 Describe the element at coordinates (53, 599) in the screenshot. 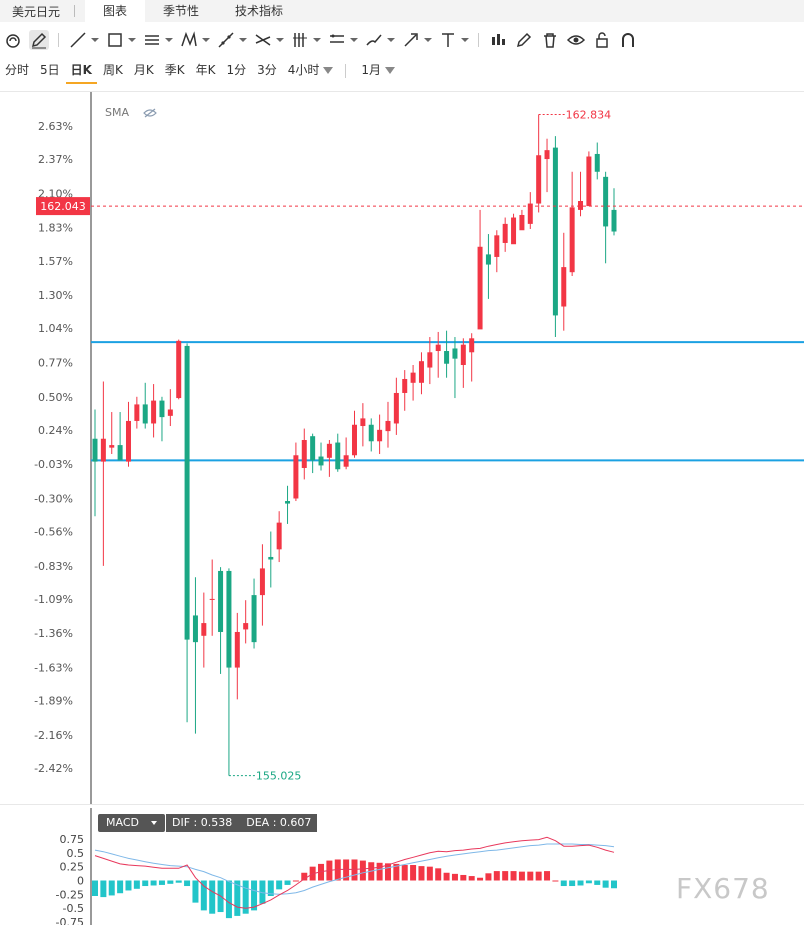

I see `y-tick-label: -1.09%` at that location.